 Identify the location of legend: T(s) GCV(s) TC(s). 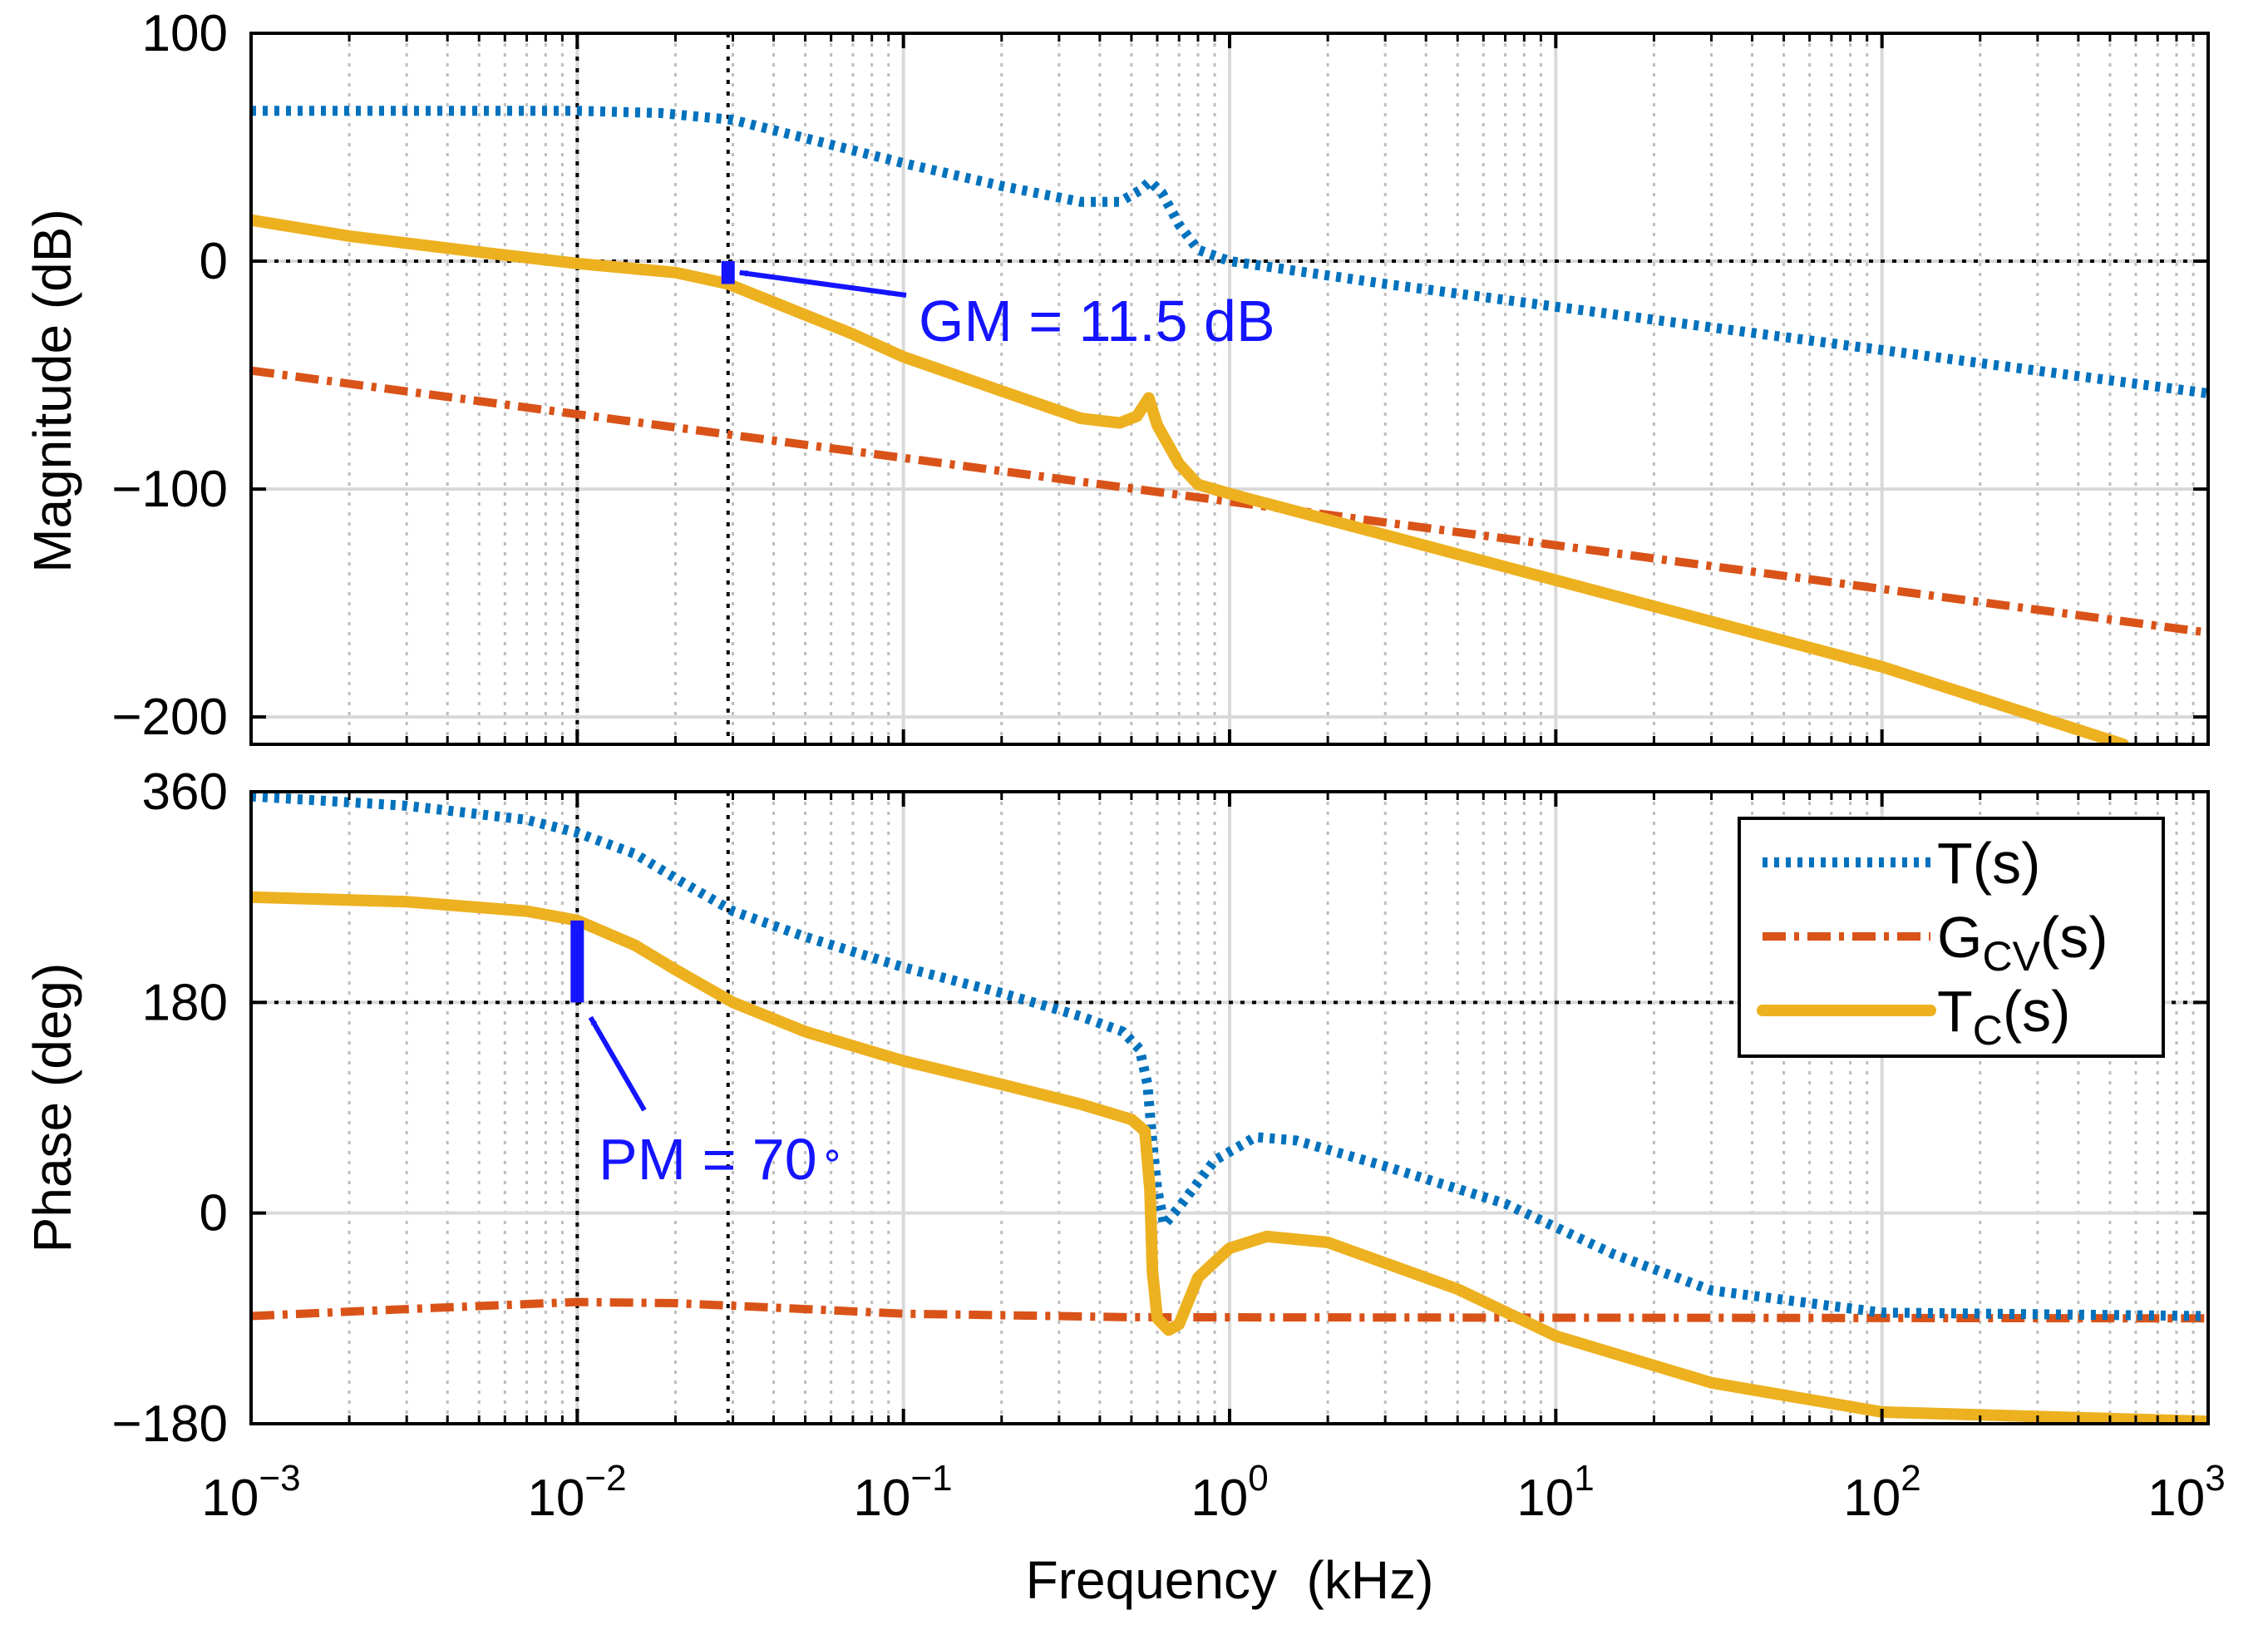
(1952, 938).